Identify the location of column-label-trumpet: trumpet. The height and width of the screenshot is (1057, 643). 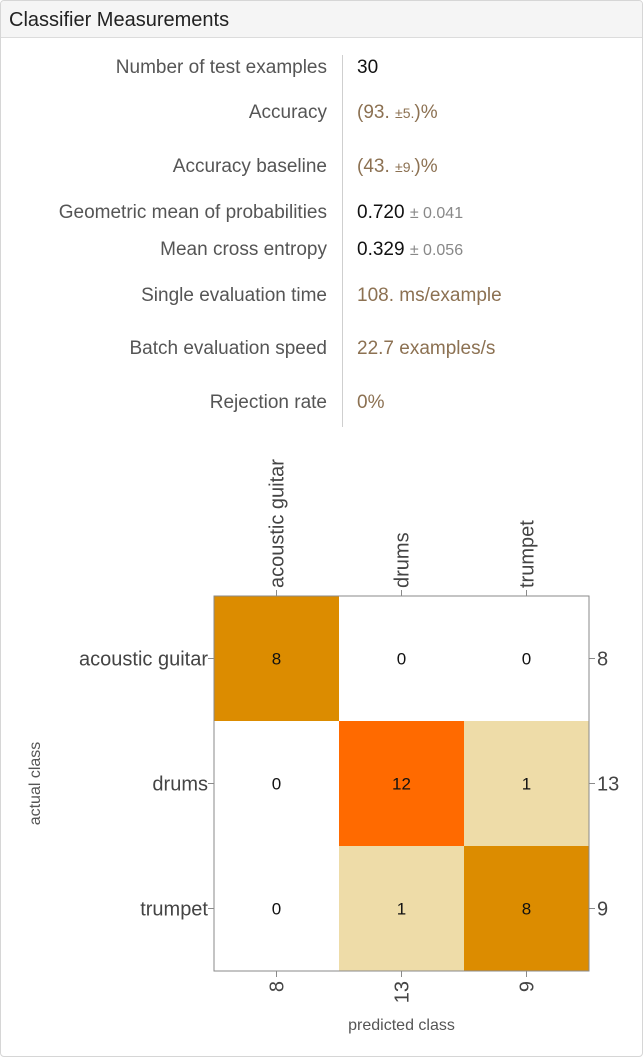
(528, 554).